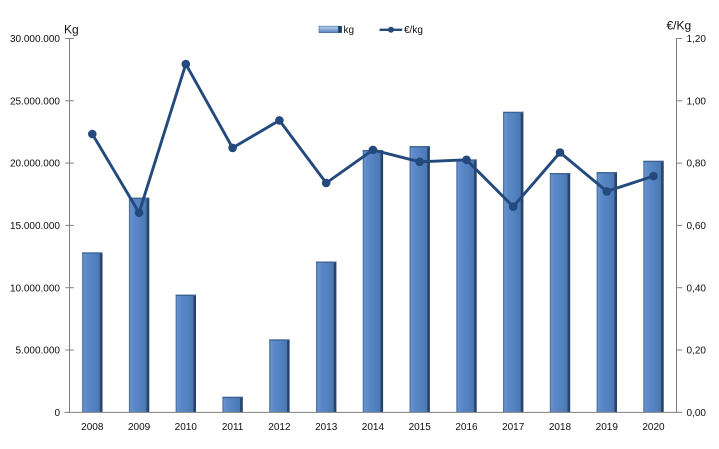 The image size is (719, 449). I want to click on svg-text: 2009, so click(139, 427).